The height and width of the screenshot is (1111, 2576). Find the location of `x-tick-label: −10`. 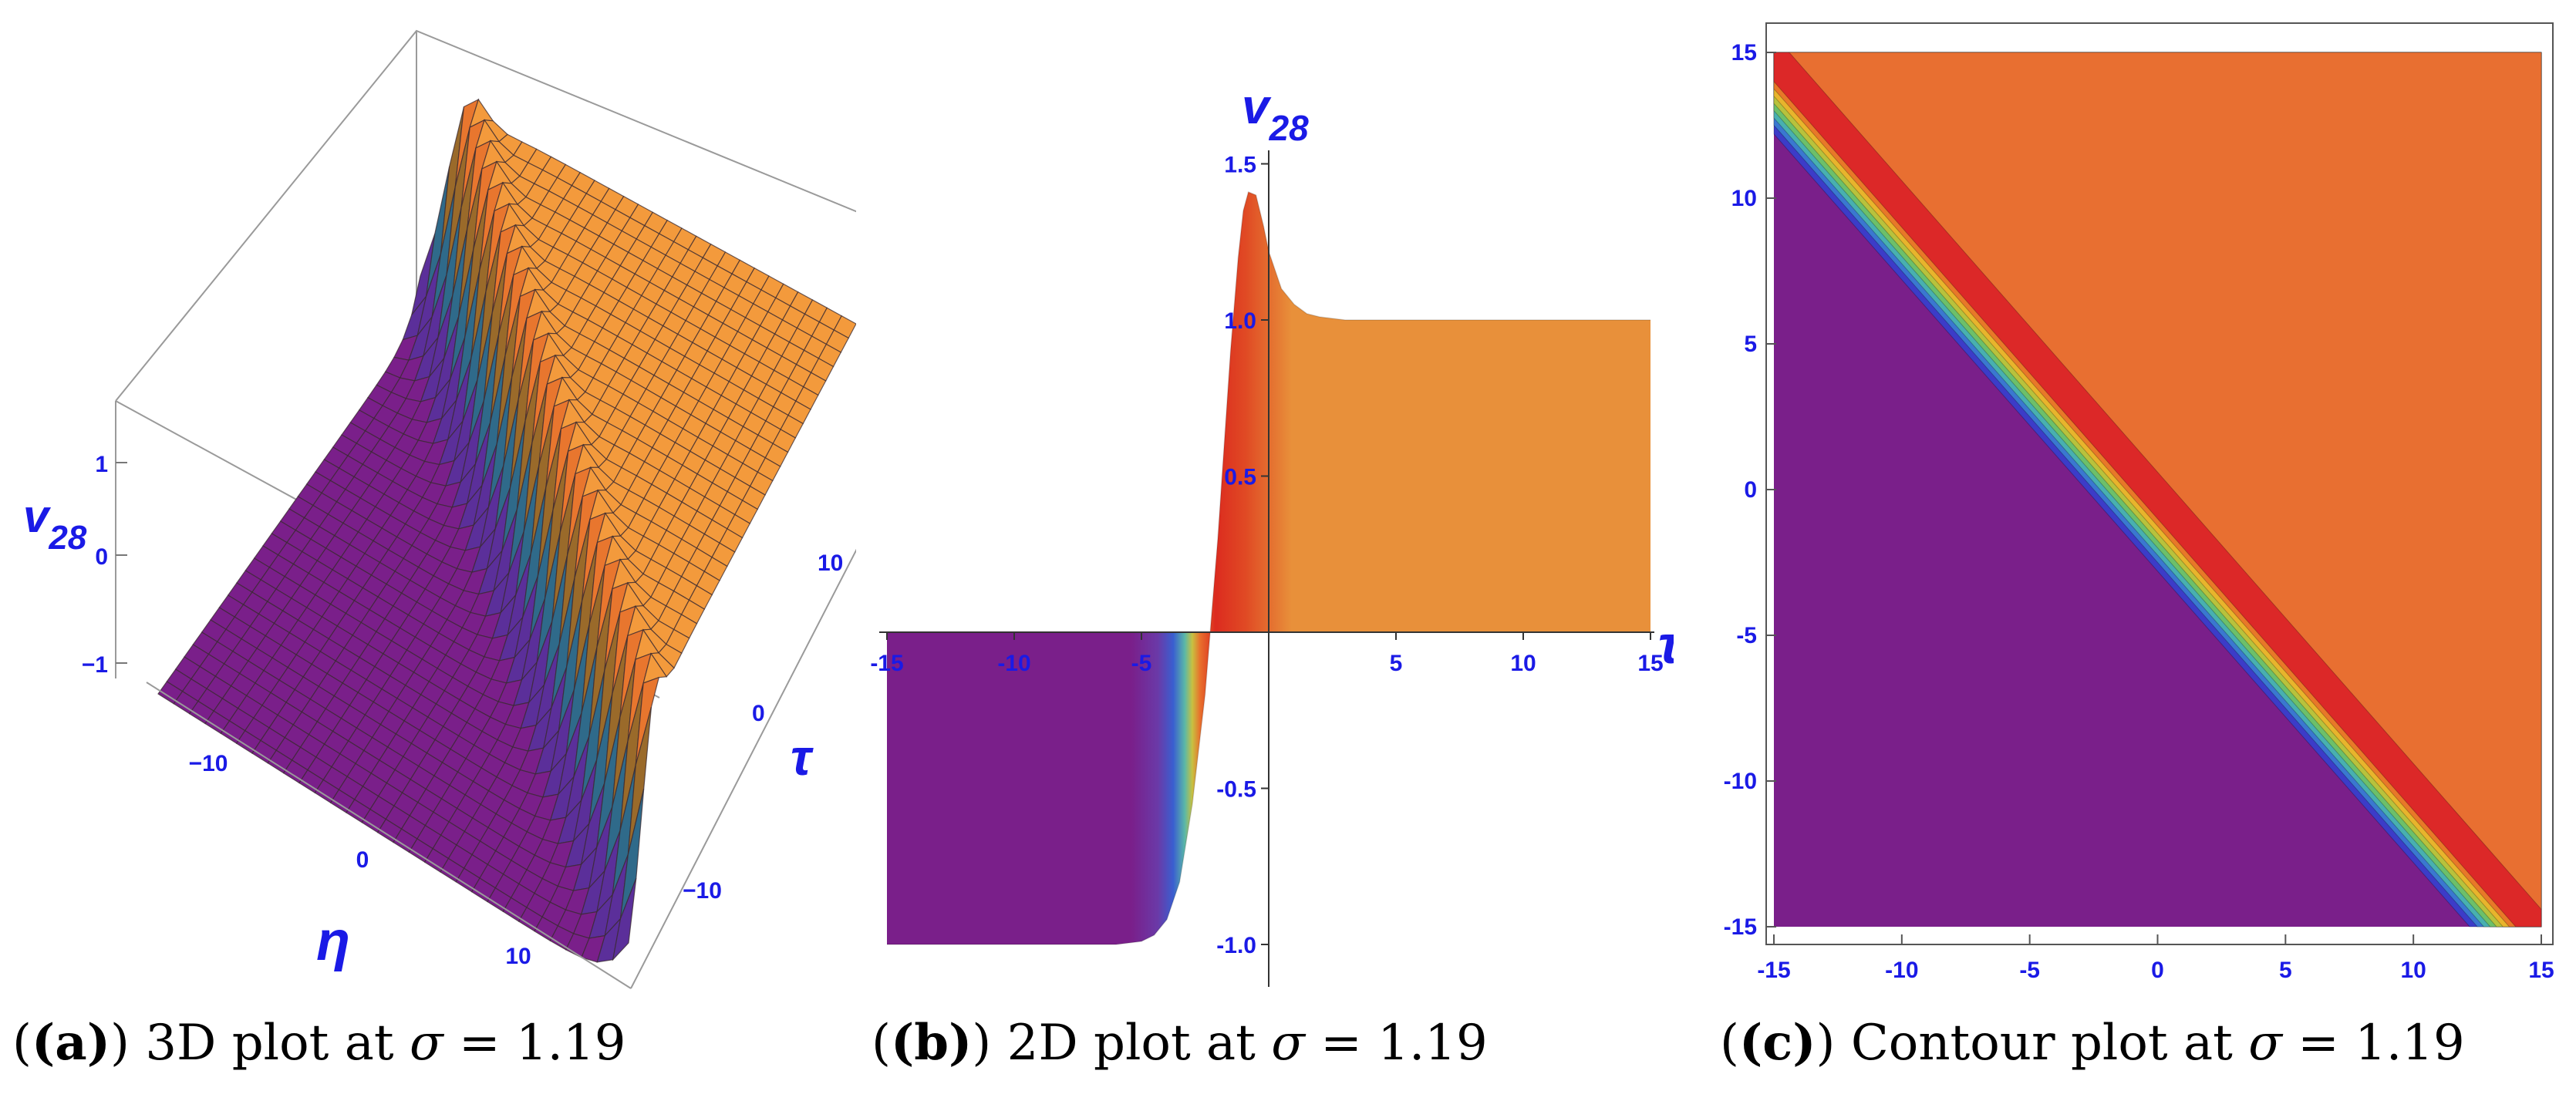

x-tick-label: −10 is located at coordinates (208, 763).